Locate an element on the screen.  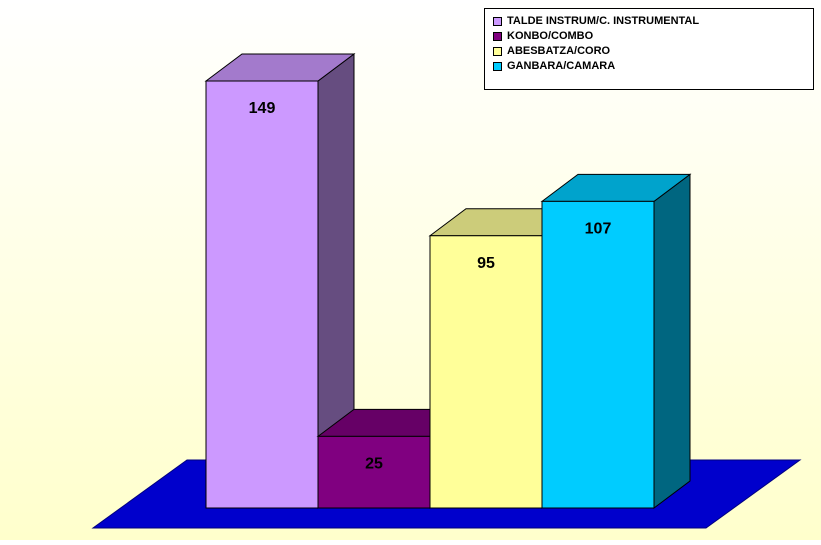
legend-entry: KONBO/COMBO is located at coordinates (543, 36).